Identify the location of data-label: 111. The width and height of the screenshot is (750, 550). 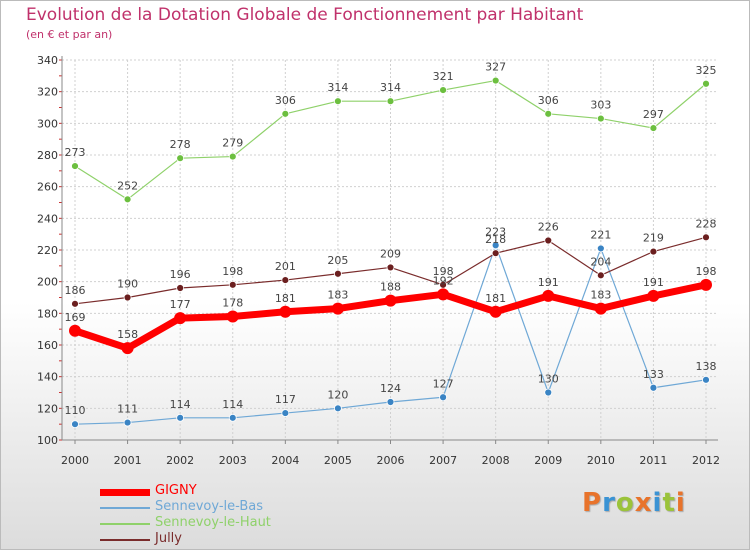
(127, 409).